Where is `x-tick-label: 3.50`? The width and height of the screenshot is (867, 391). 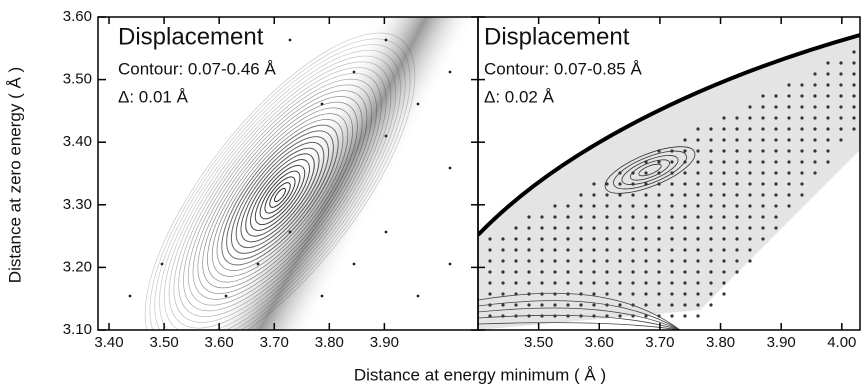
x-tick-label: 3.50 is located at coordinates (163, 342).